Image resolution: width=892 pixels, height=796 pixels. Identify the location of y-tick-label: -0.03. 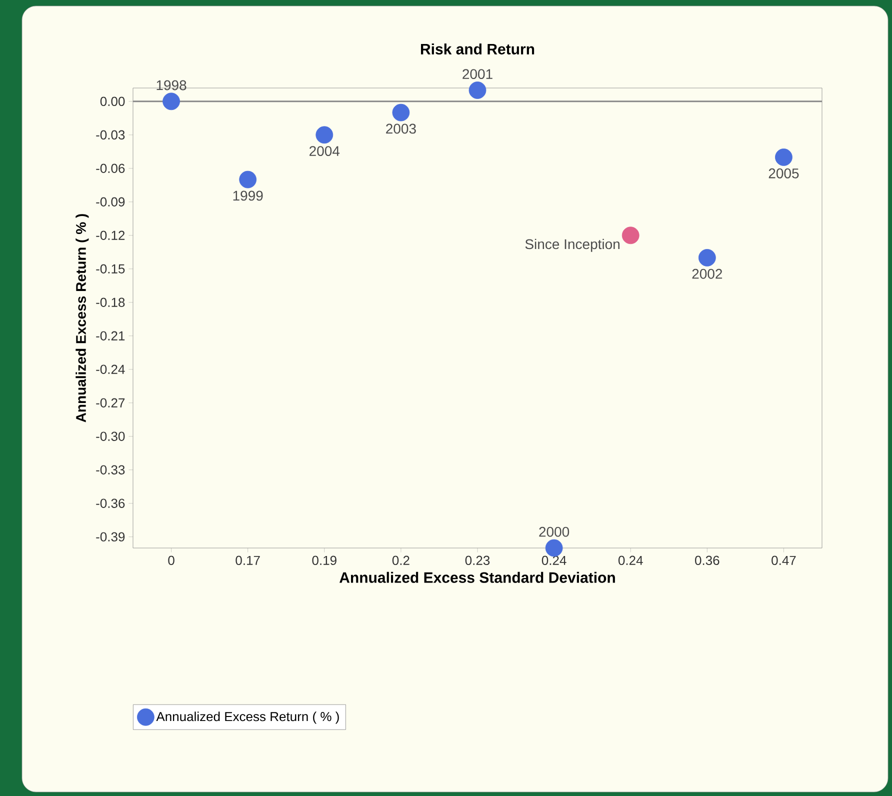
(110, 135).